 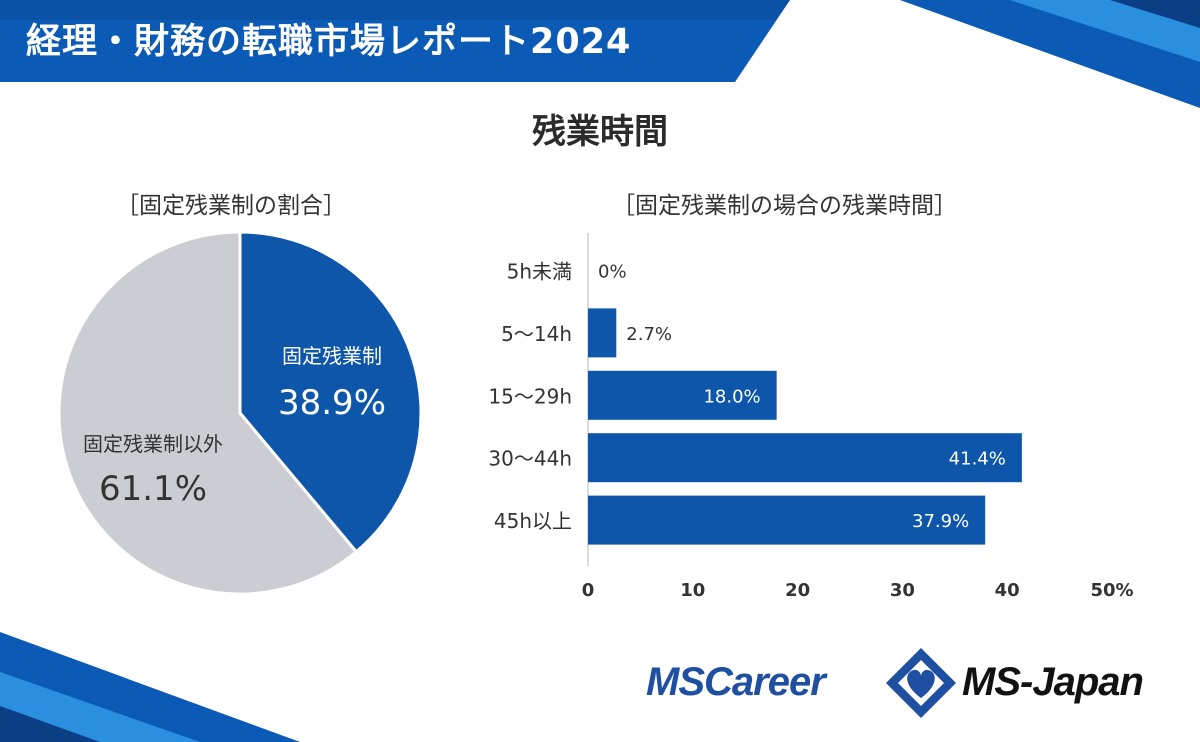 I want to click on msjapan-logo: MS-Japan, so click(x=1053, y=682).